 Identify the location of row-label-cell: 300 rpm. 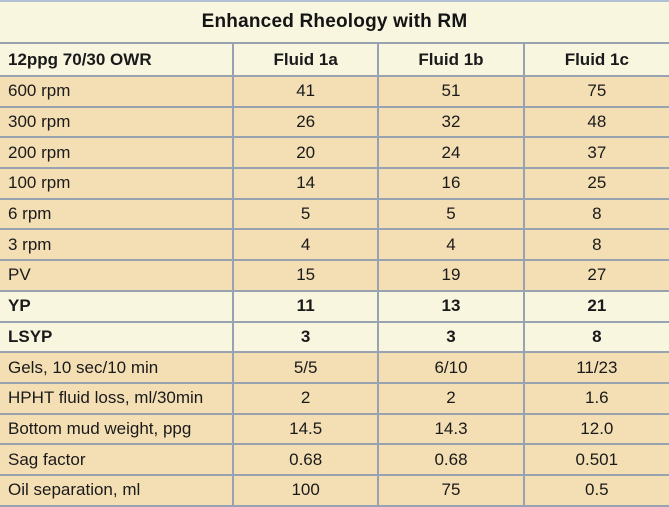
(117, 122).